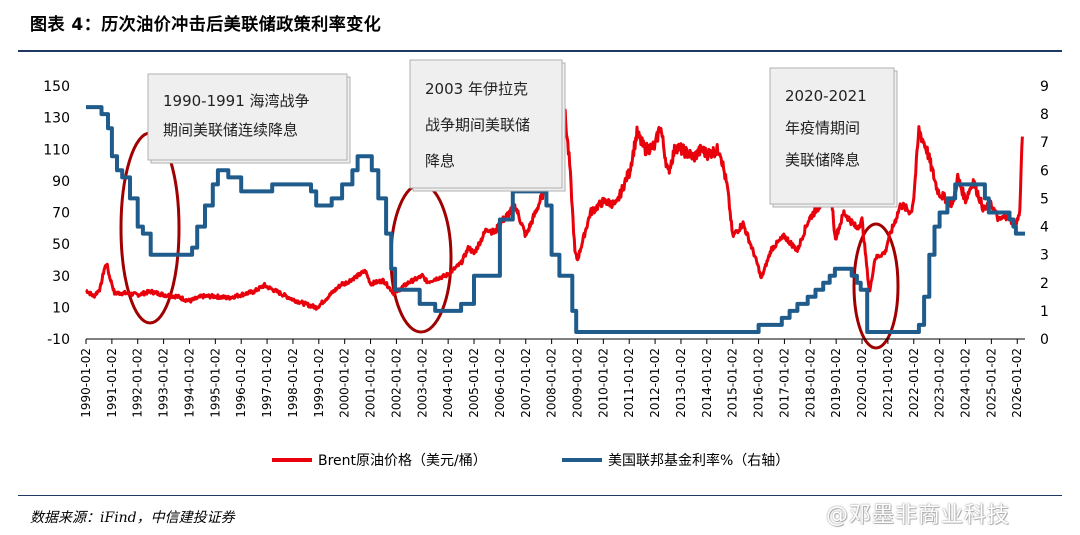  Describe the element at coordinates (862, 383) in the screenshot. I see `x-tick-label: 2020-01-02` at that location.